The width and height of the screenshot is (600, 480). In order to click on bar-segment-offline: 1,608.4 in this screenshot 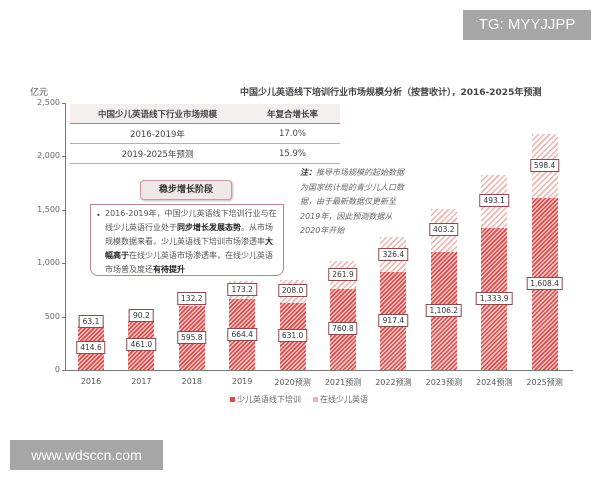, I will do `click(544, 284)`.